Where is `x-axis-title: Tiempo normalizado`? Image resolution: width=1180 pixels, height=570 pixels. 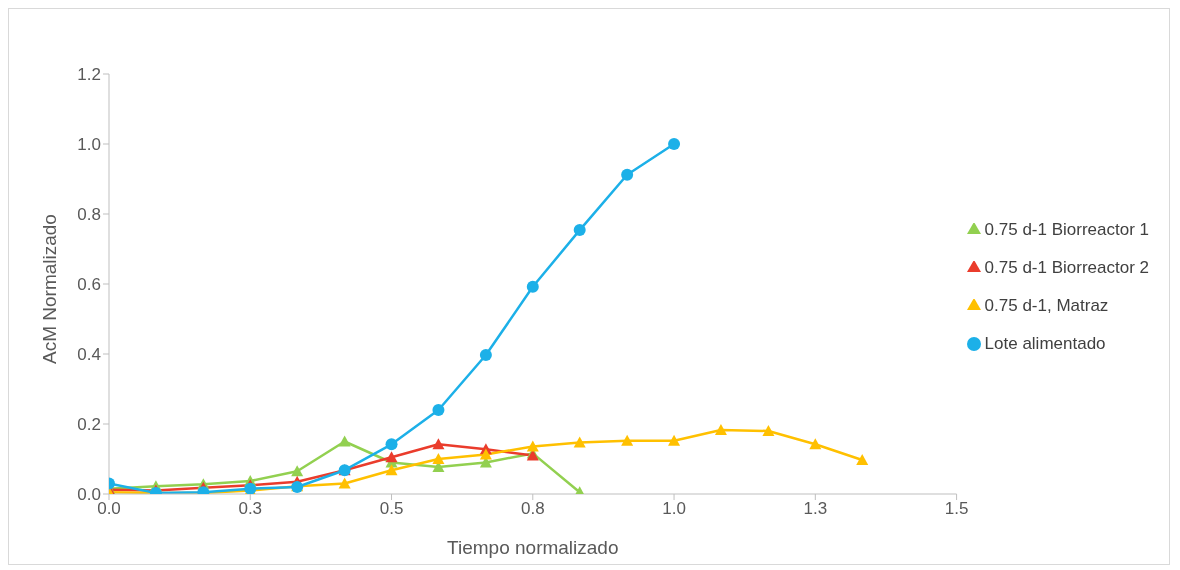
x-axis-title: Tiempo normalizado is located at coordinates (533, 547).